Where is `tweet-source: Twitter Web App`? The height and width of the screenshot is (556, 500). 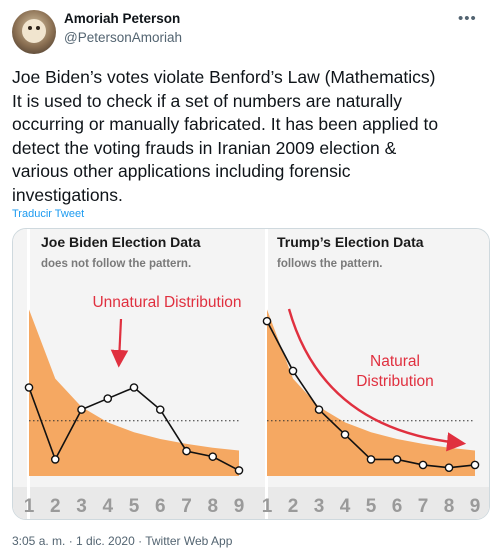 tweet-source: Twitter Web App is located at coordinates (189, 541).